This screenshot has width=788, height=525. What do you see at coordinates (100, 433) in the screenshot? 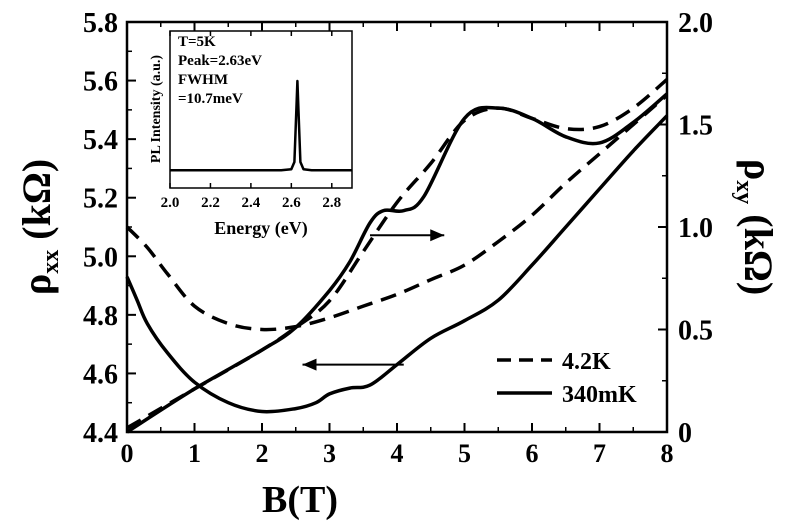
I see `y-left-tick-label: 4.4` at bounding box center [100, 433].